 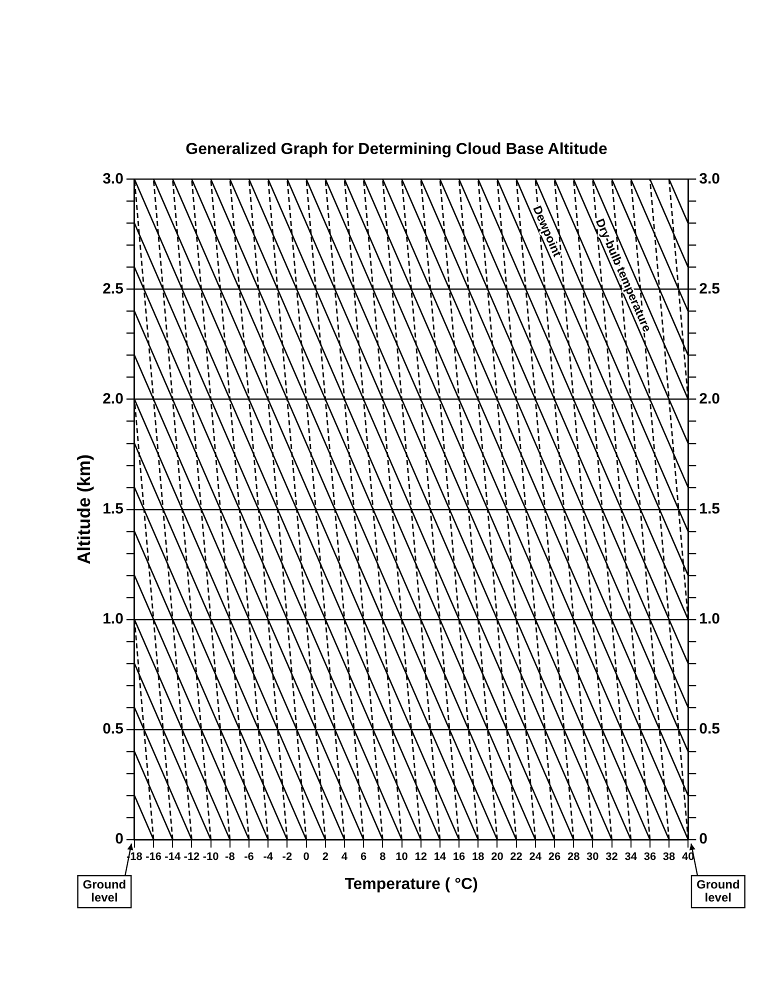 I want to click on y2-tick-label: 1.5, so click(x=709, y=509).